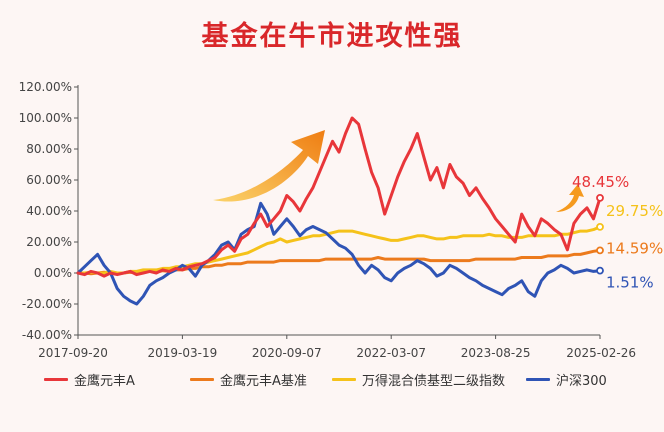 The height and width of the screenshot is (432, 664). What do you see at coordinates (391, 353) in the screenshot?
I see `x-tick-label: 2022-03-07` at bounding box center [391, 353].